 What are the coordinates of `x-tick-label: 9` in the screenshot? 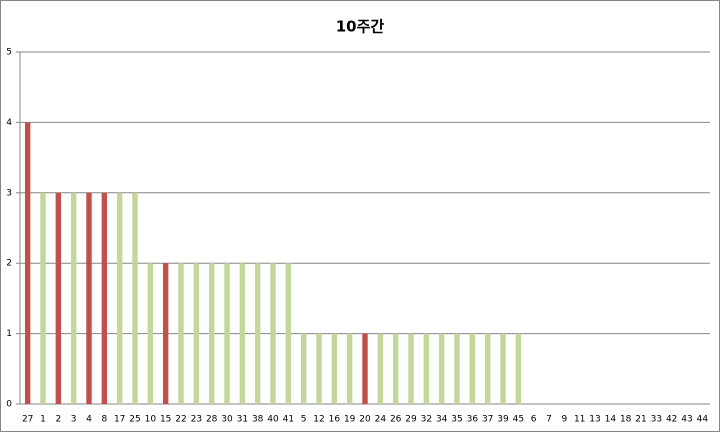 It's located at (564, 420).